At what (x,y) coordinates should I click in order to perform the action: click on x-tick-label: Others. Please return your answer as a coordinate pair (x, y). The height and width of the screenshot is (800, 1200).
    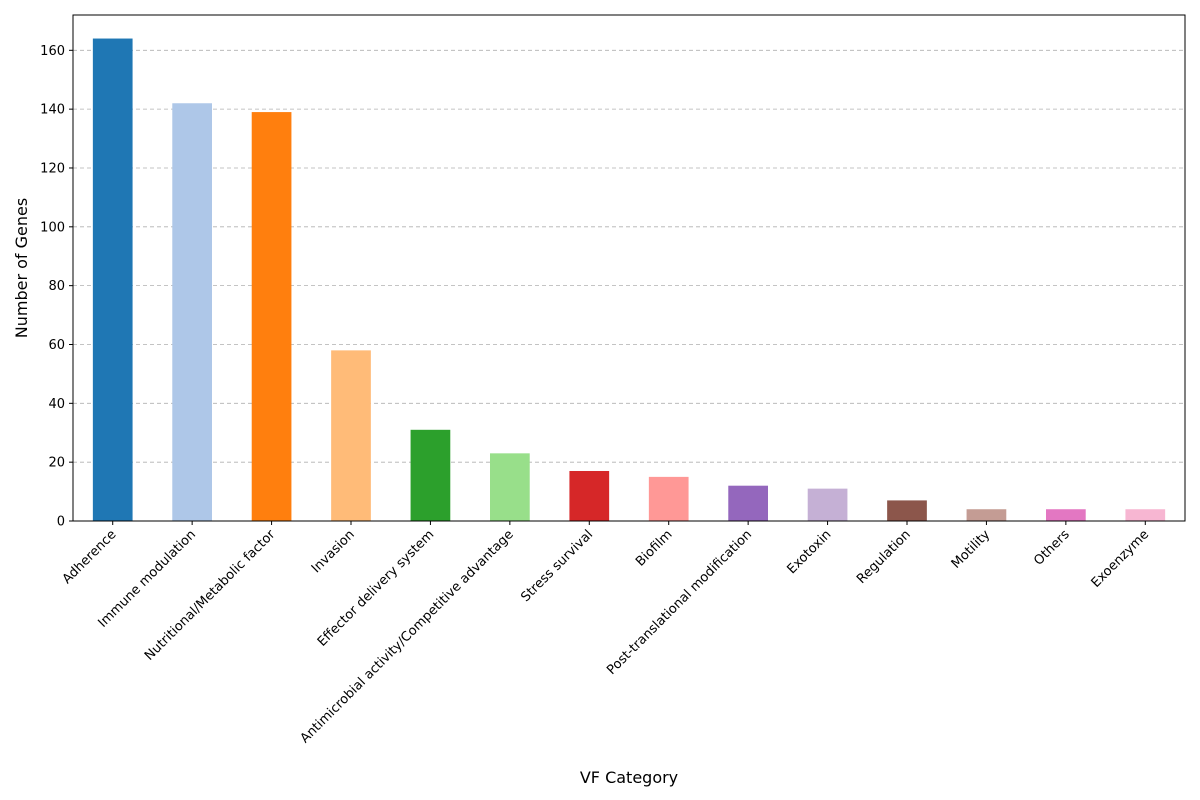
    Looking at the image, I should click on (1052, 548).